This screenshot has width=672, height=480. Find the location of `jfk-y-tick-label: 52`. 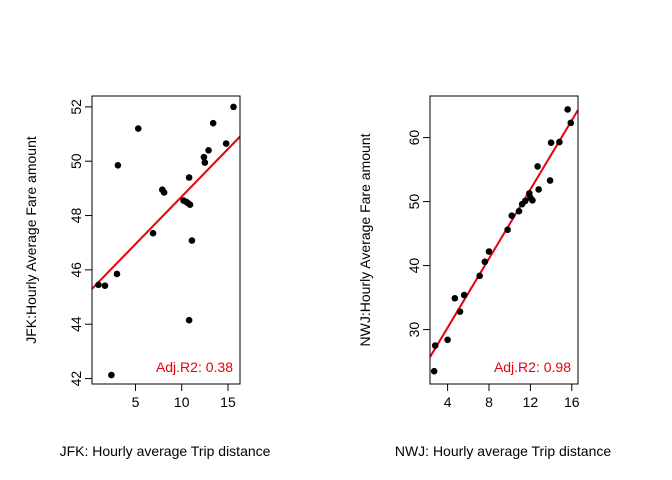

jfk-y-tick-label: 52 is located at coordinates (76, 107).